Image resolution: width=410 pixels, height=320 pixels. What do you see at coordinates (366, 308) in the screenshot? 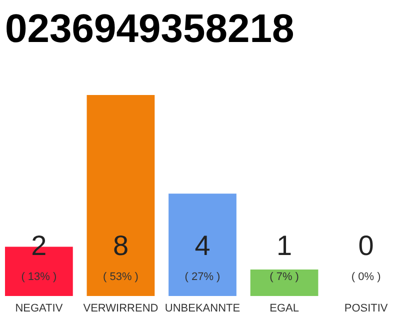
I see `x-tick-label: POSITIV` at bounding box center [366, 308].